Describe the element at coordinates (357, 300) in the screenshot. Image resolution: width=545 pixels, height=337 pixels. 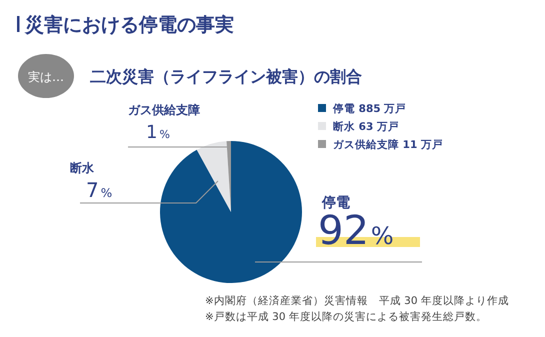
I see `text: ※内閣府（経済産業省）災害情報 平成 30 年度以降より作成` at that location.